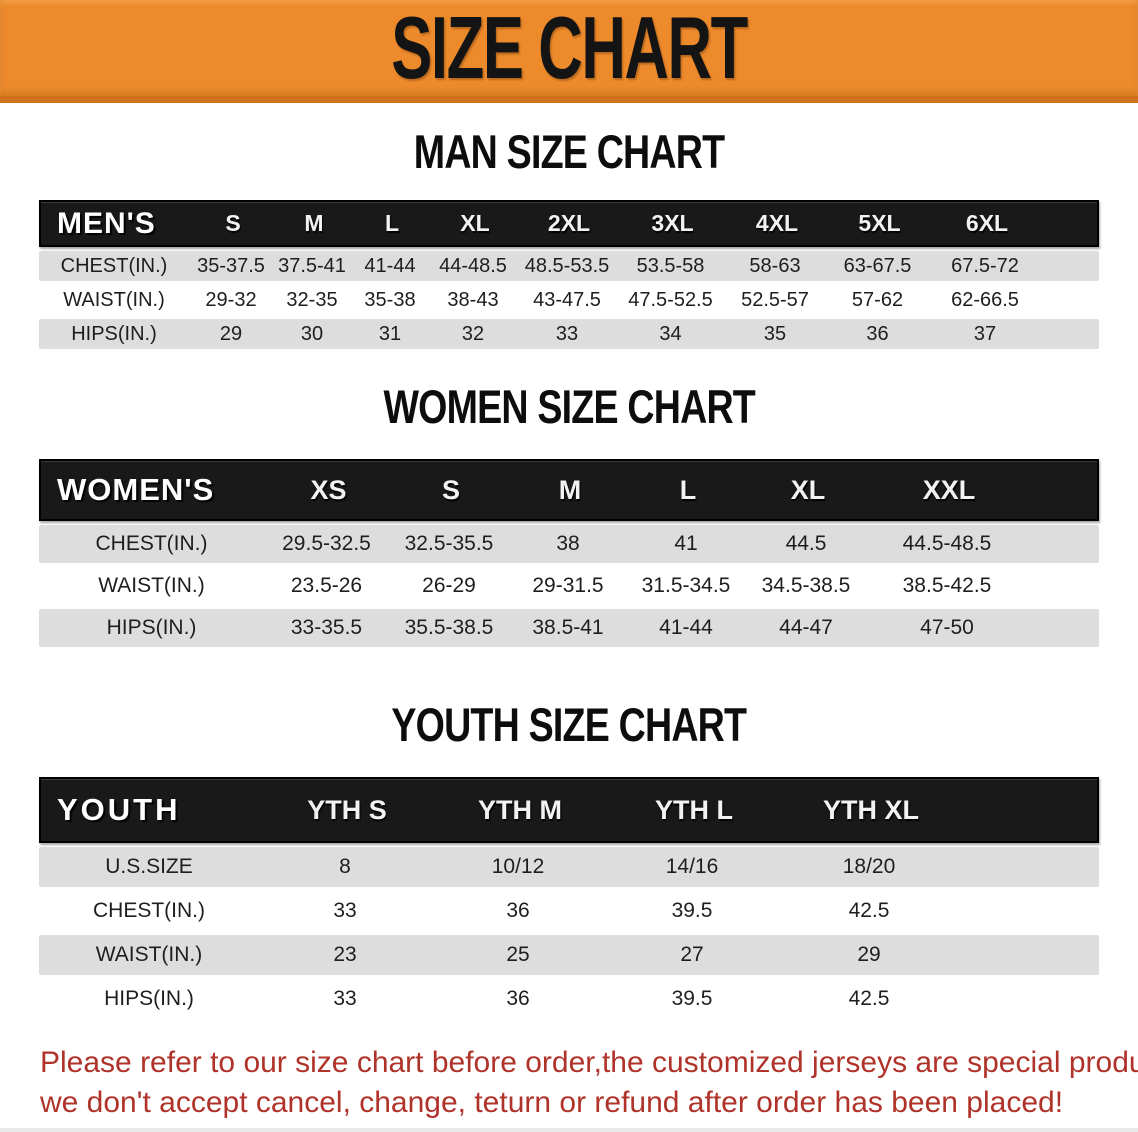 This screenshot has width=1138, height=1132. Describe the element at coordinates (569, 911) in the screenshot. I see `youth-row-chestin: CHEST(IN.) 33 36 39.5 42.5` at that location.